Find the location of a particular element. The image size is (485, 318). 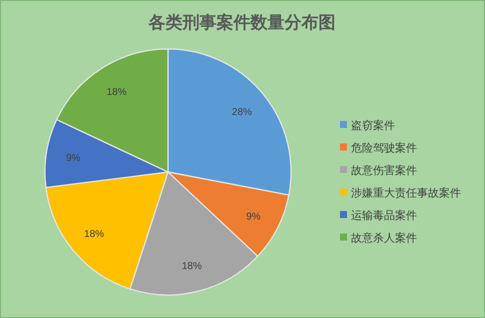

legend-label: 盗窃案件 is located at coordinates (373, 125).